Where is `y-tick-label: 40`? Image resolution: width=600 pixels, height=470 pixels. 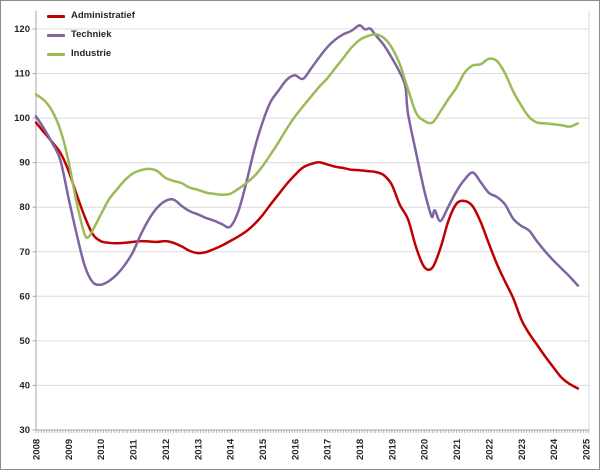
y-tick-label: 40 is located at coordinates (24, 385).